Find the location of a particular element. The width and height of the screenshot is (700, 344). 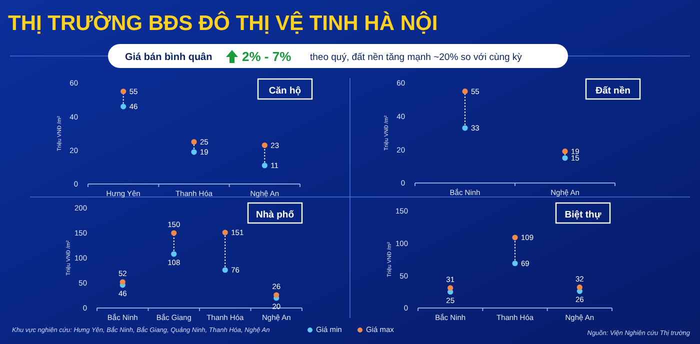

text: 2% - 7% is located at coordinates (267, 56).